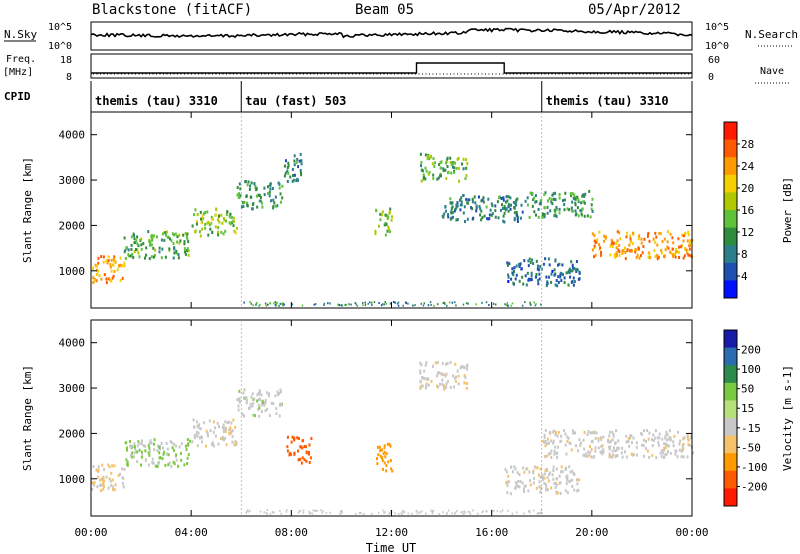 This screenshot has width=800, height=554. What do you see at coordinates (754, 486) in the screenshot?
I see `colorbar-tick-label: -200` at bounding box center [754, 486].